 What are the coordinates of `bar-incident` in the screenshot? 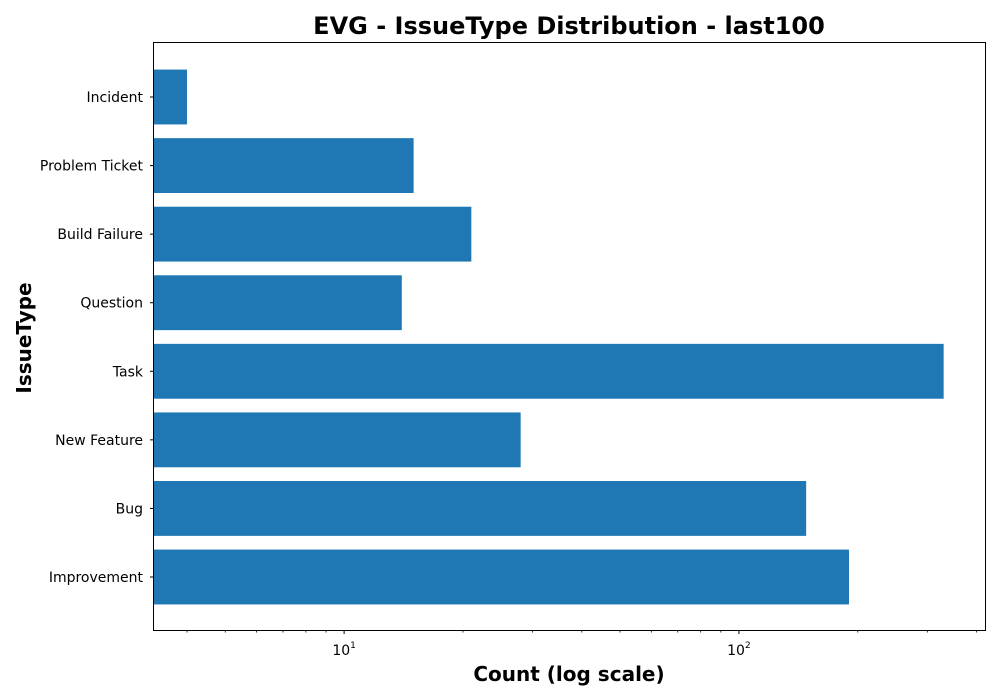 It's located at (170, 97).